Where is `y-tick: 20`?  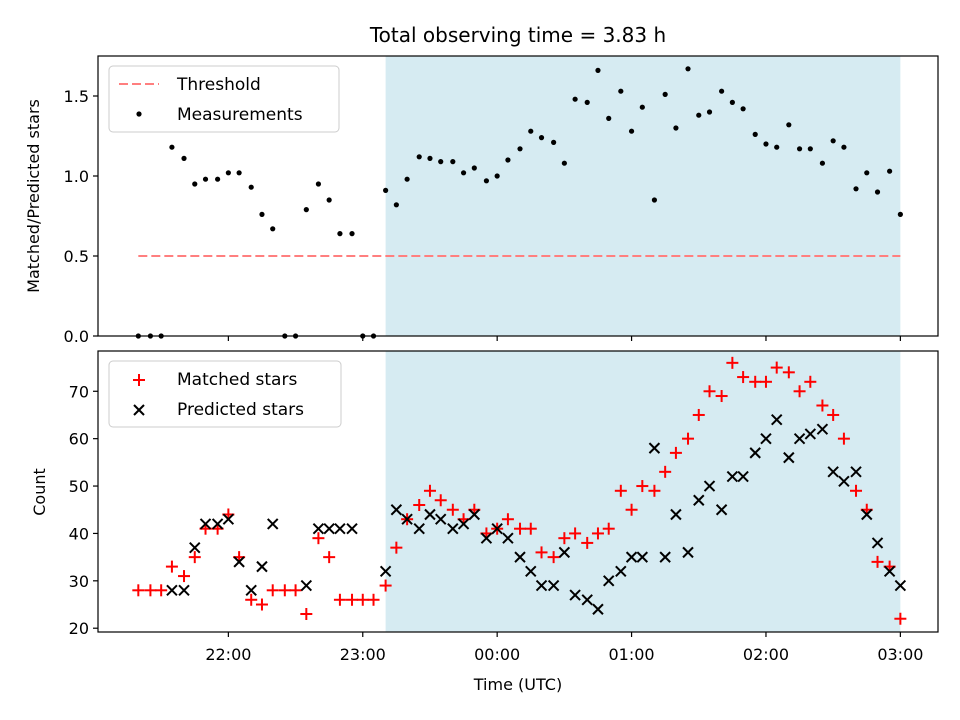 y-tick: 20 is located at coordinates (83, 628).